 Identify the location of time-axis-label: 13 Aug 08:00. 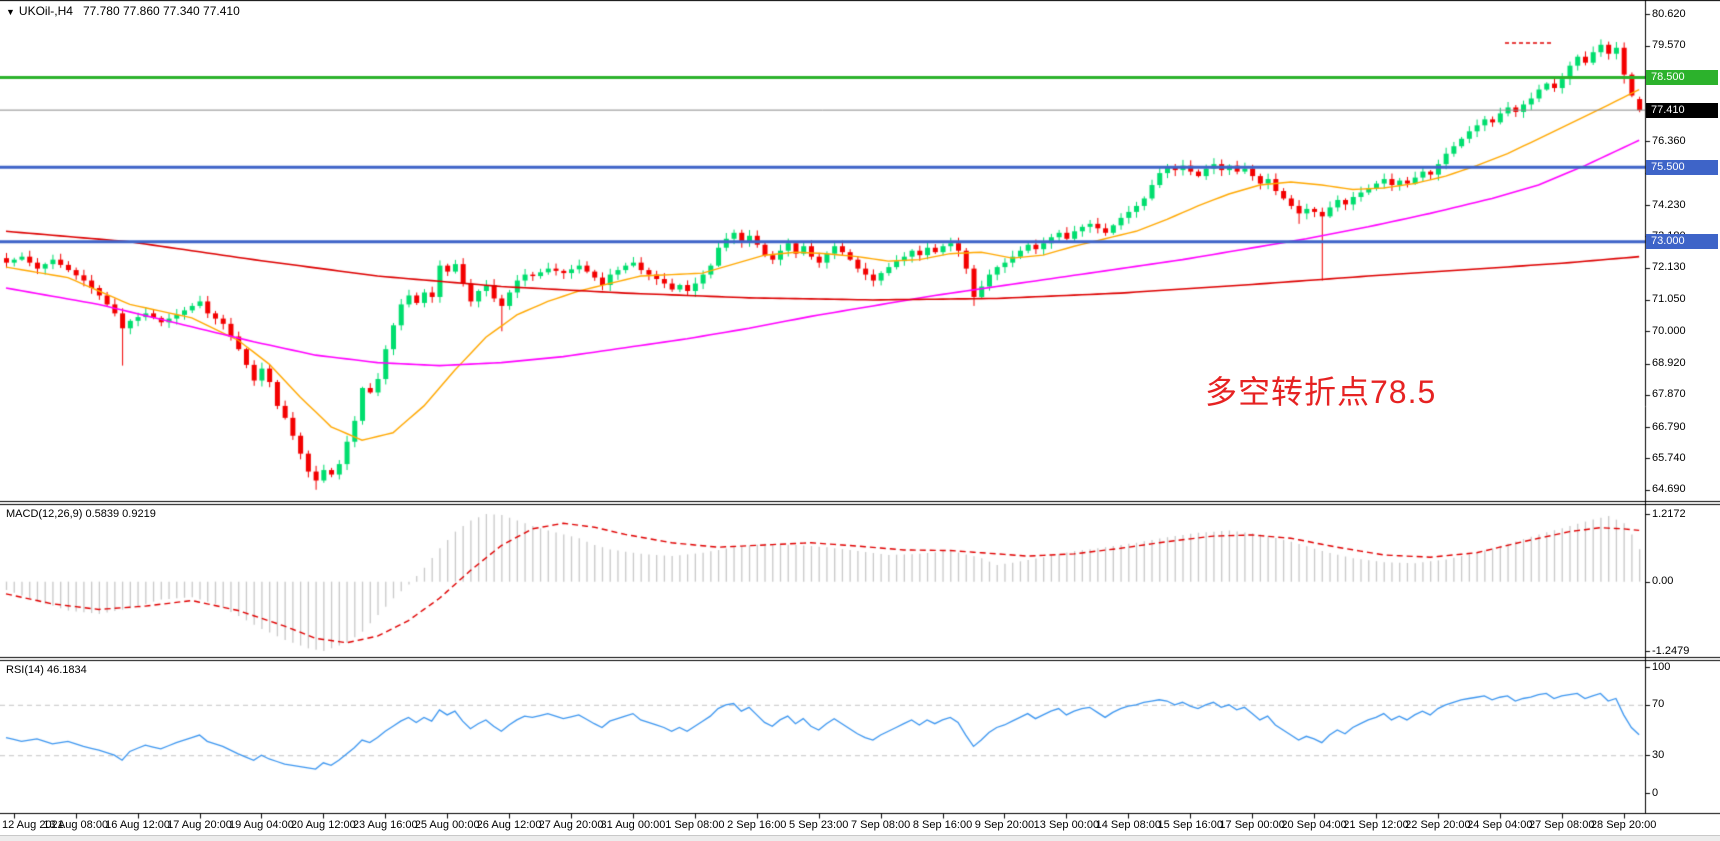
(76, 825).